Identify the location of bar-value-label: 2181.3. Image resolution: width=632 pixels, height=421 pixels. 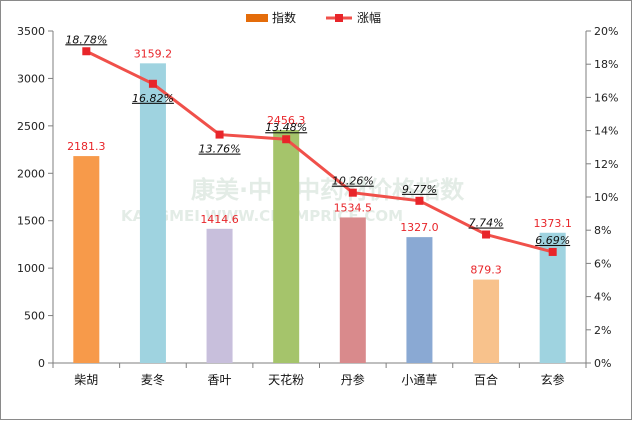
(86, 146).